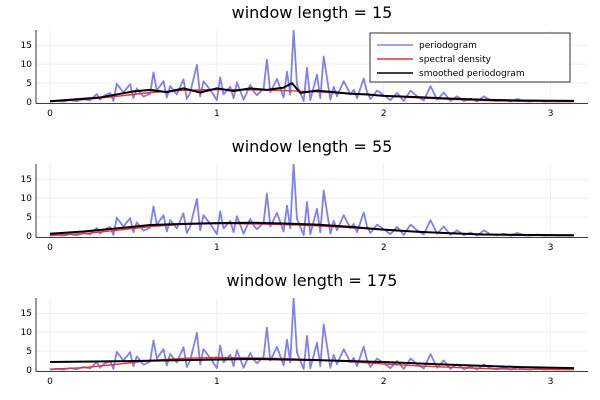 This screenshot has height=400, width=600. Describe the element at coordinates (448, 46) in the screenshot. I see `legend-label-periodogram: periodogram` at that location.